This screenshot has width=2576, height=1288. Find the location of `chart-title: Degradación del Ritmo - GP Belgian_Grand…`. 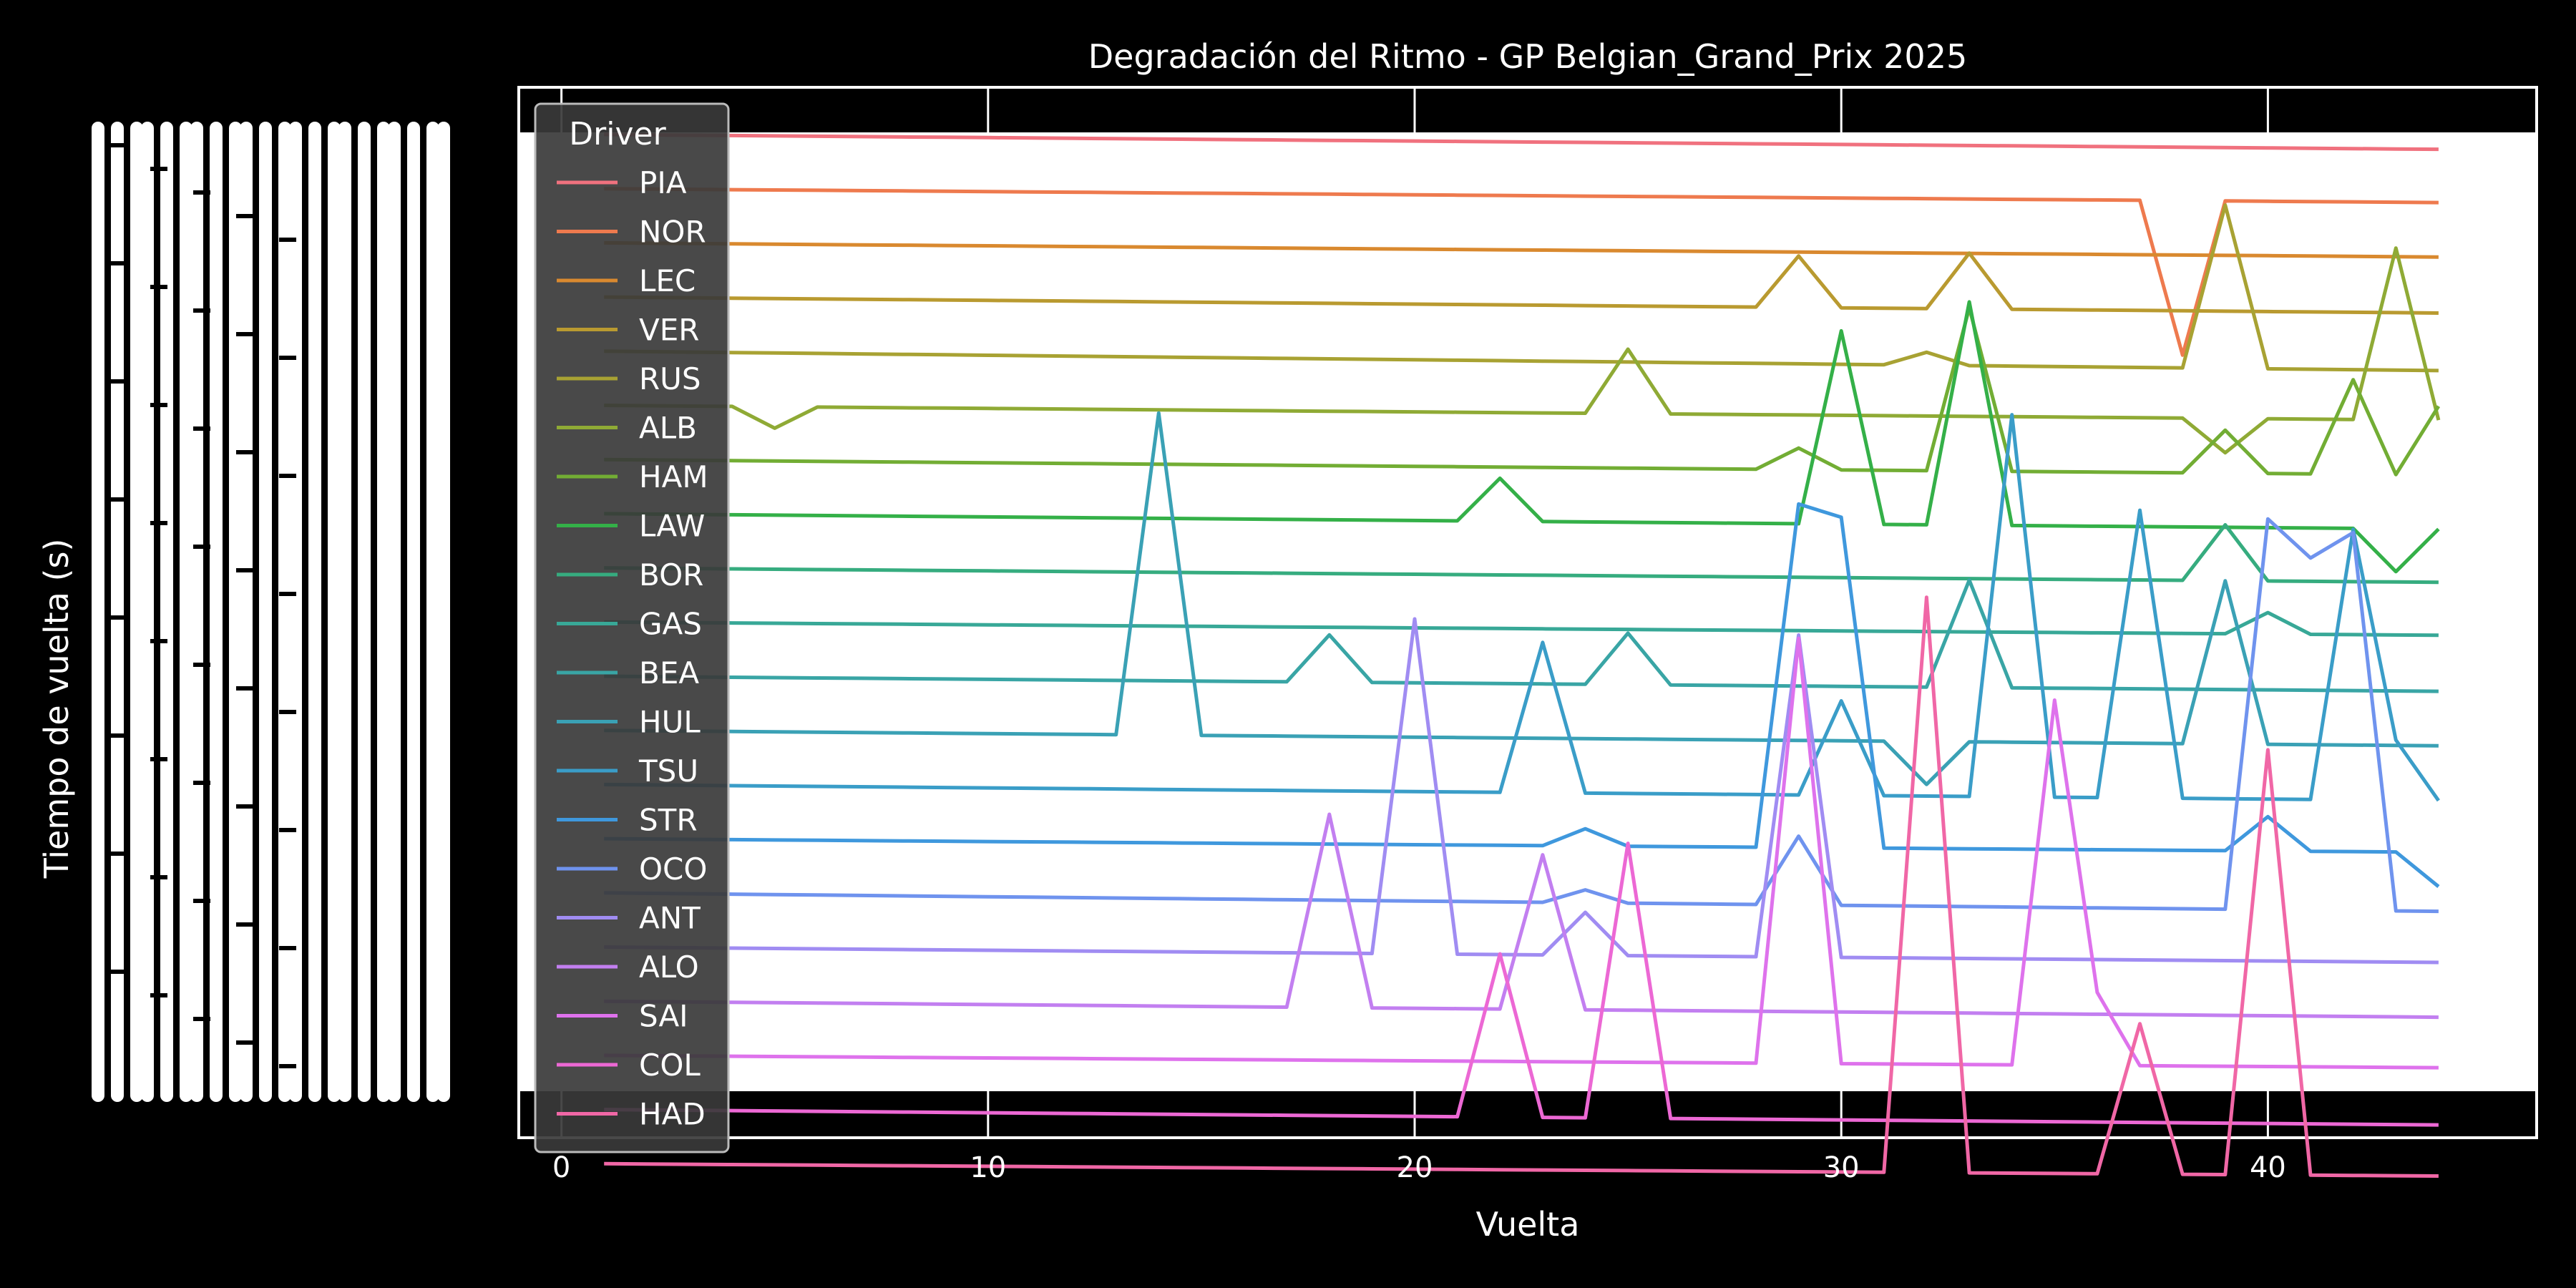

chart-title: Degradación del Ritmo - GP Belgian_Grand… is located at coordinates (1527, 56).